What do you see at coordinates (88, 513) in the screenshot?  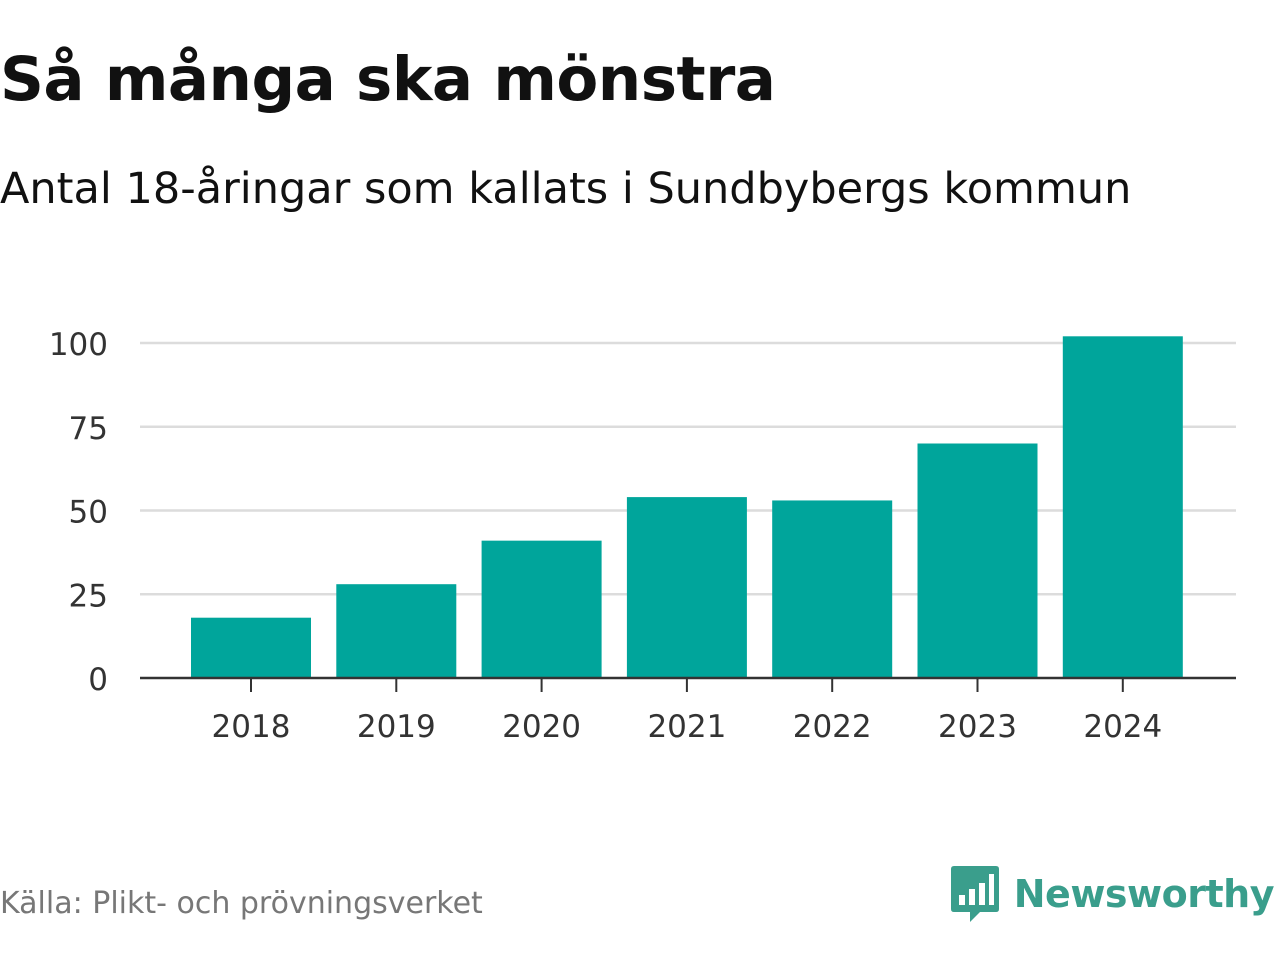 I see `y-tick-label: 50` at bounding box center [88, 513].